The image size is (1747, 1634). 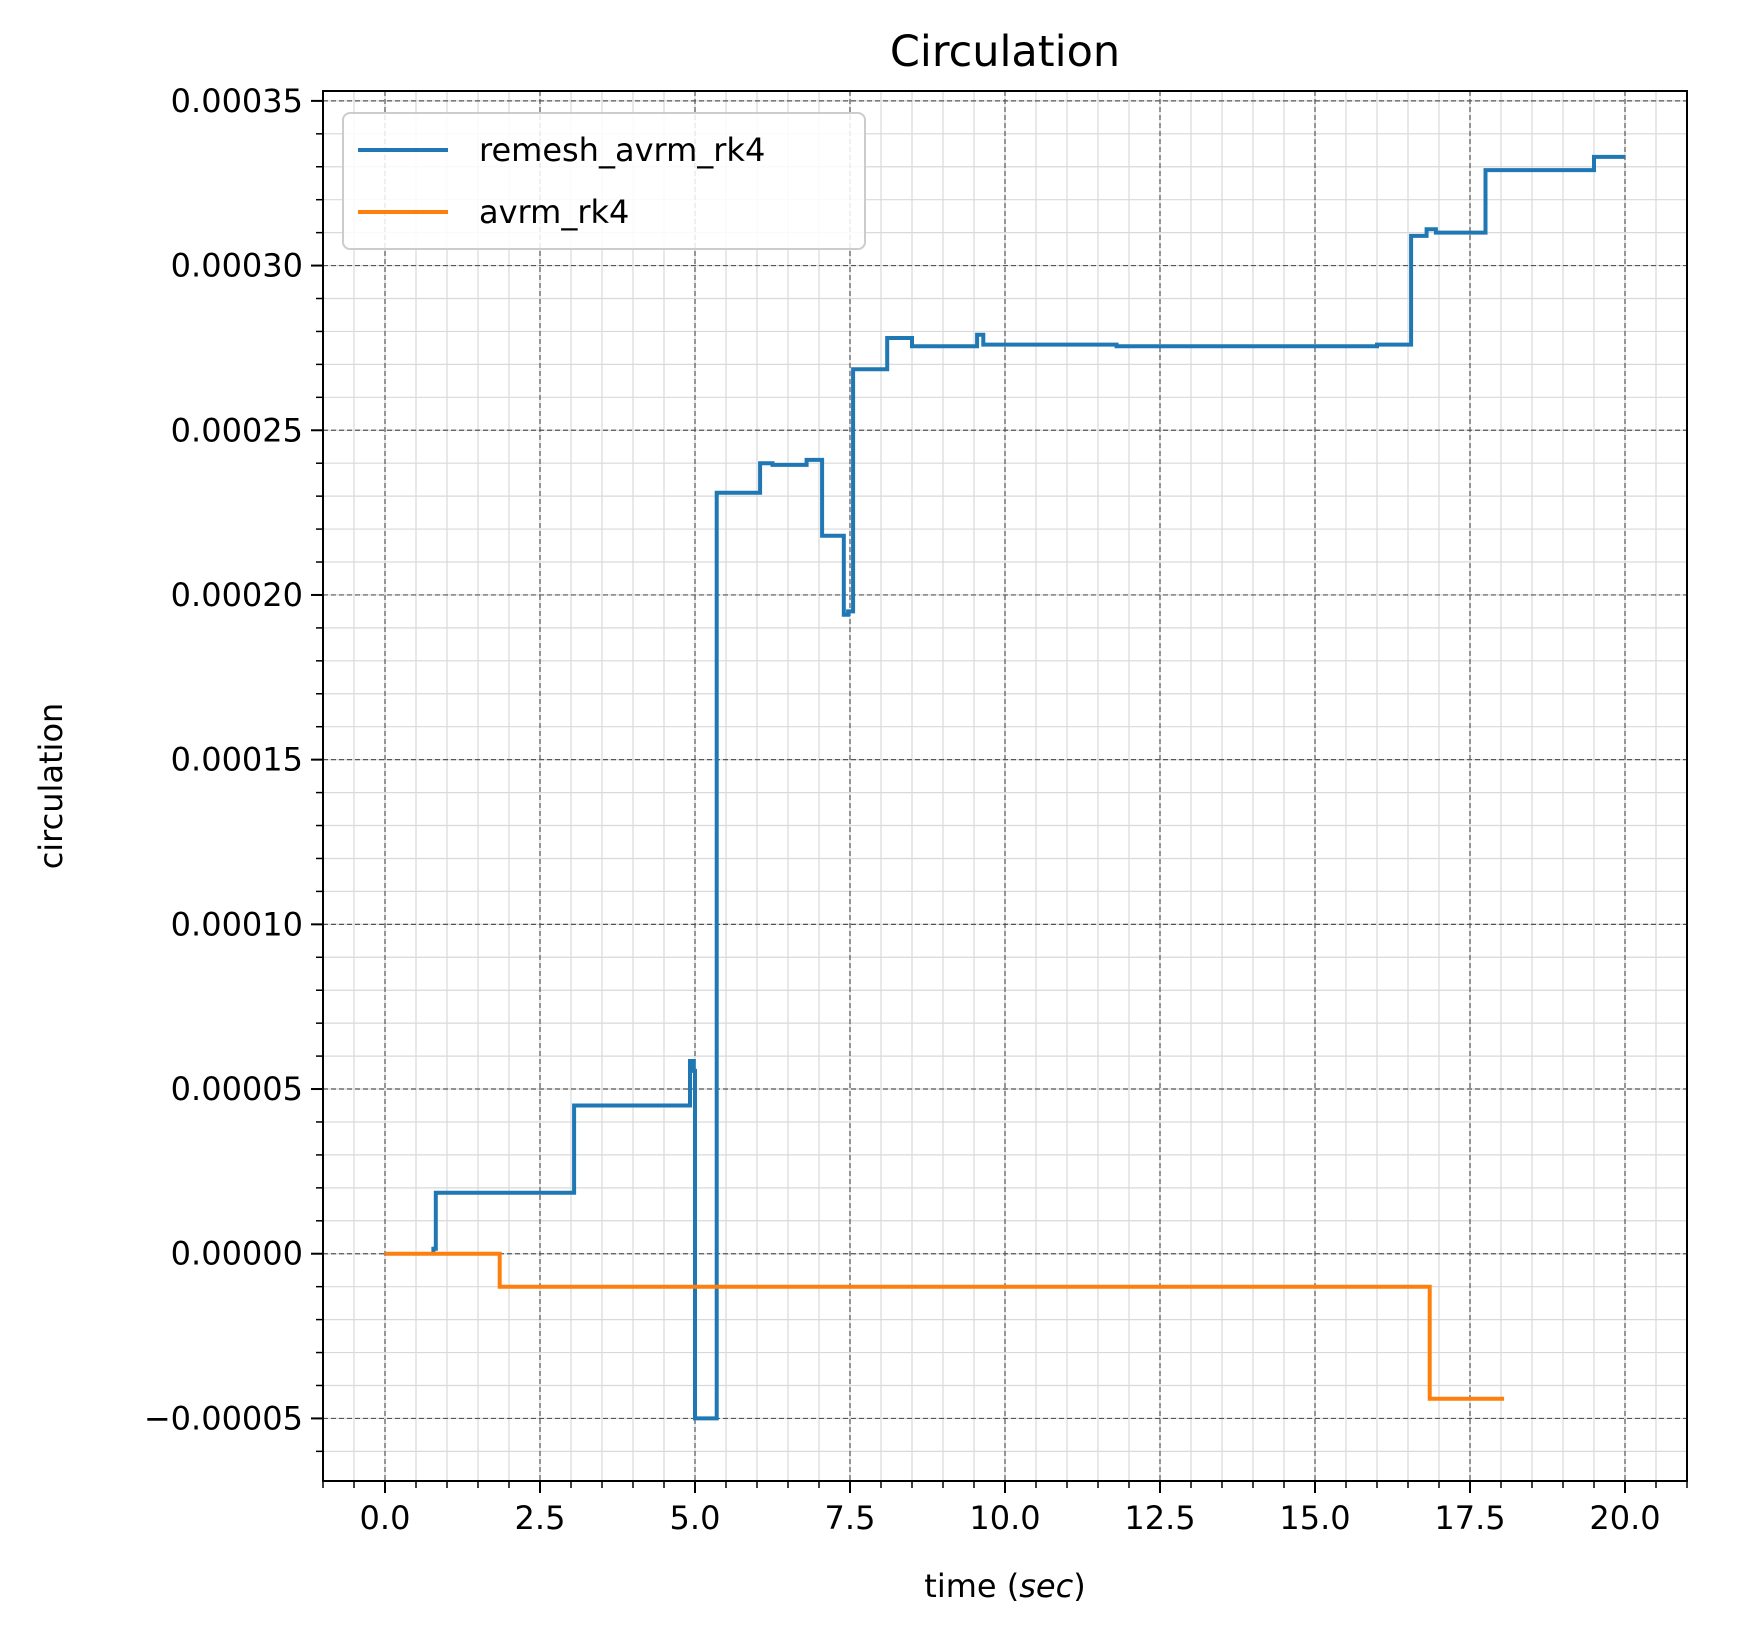 I want to click on x-tick-label: 0.0, so click(x=385, y=1518).